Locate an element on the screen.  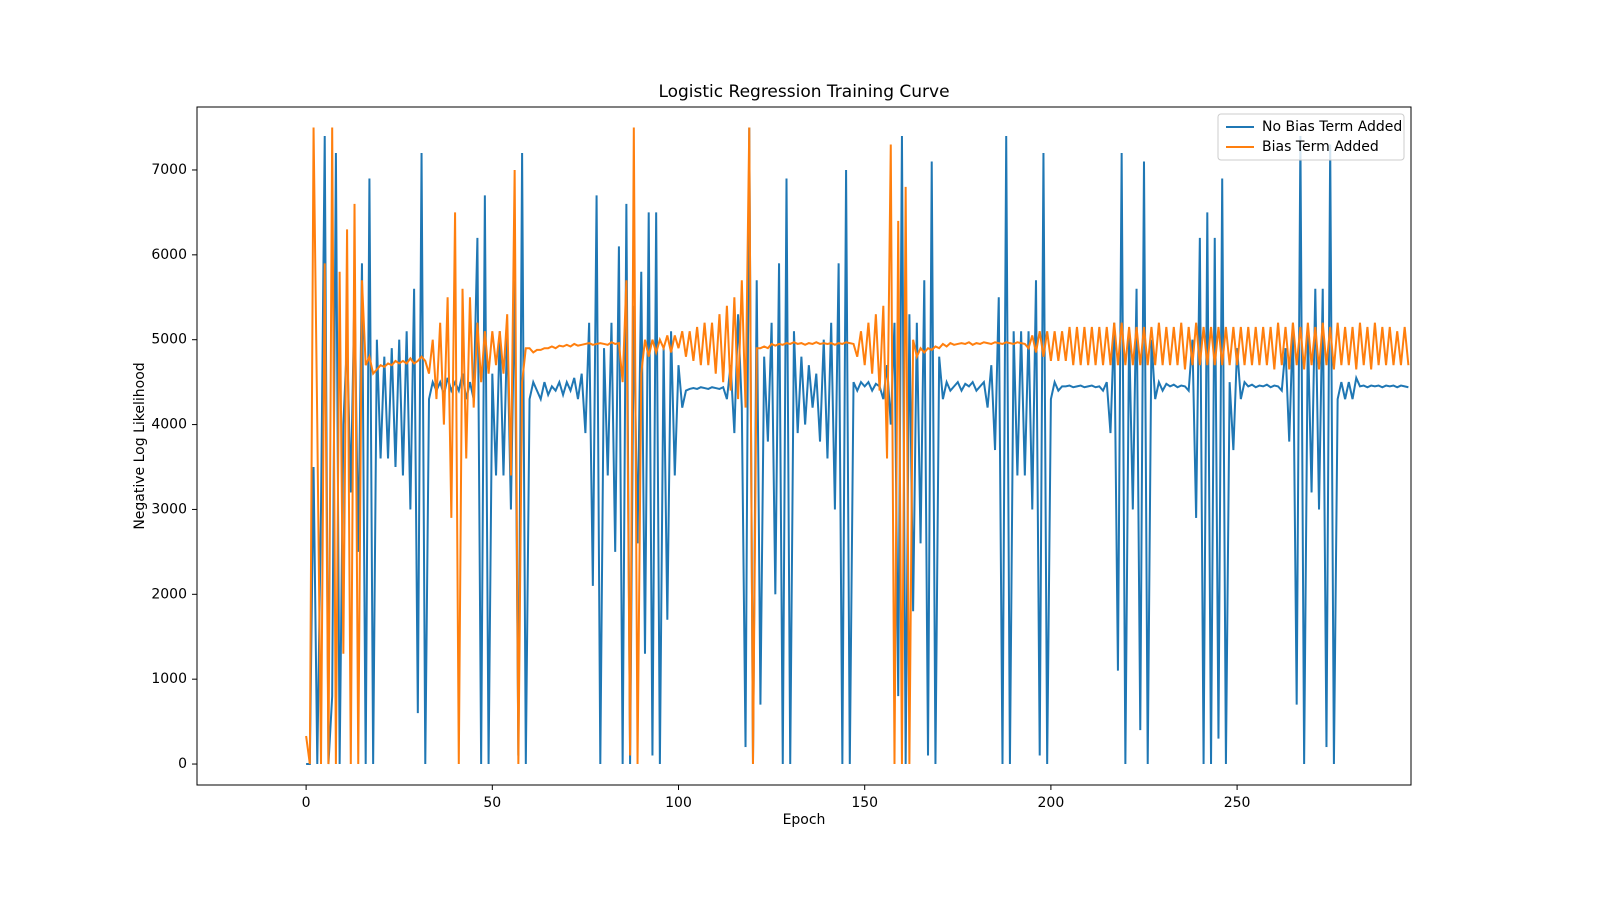
y-tick-label: 4000 is located at coordinates (169, 425).